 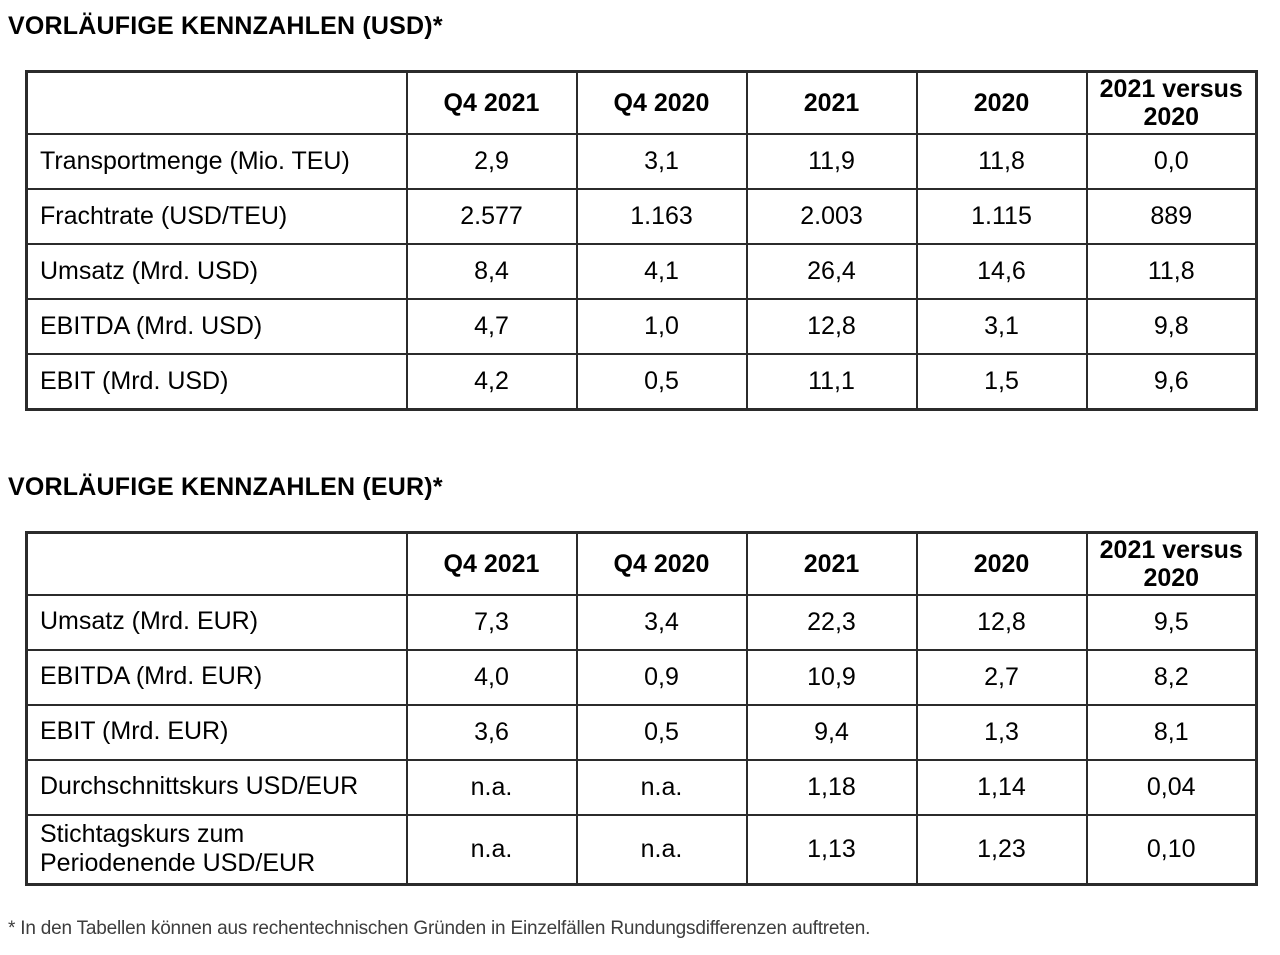 What do you see at coordinates (1171, 622) in the screenshot?
I see `cell-value: 9,5` at bounding box center [1171, 622].